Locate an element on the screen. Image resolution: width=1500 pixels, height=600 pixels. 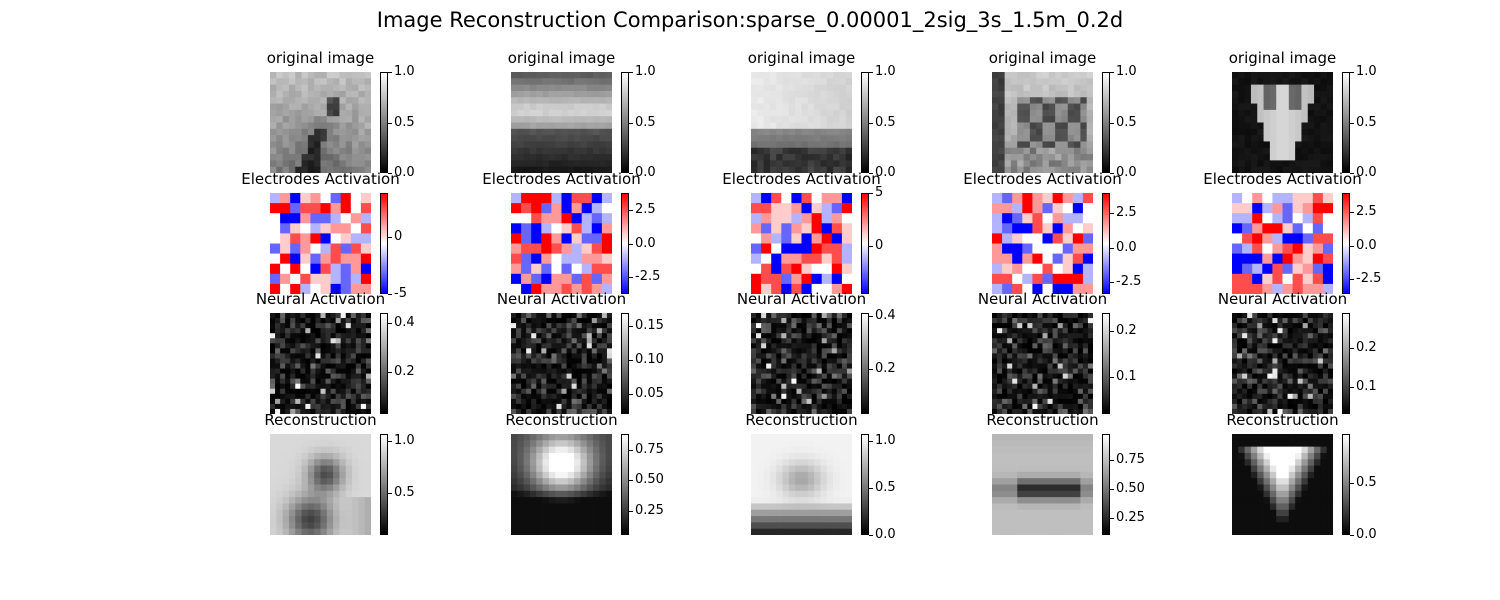
colorbar-tick-label: 0.05 is located at coordinates (649, 393).